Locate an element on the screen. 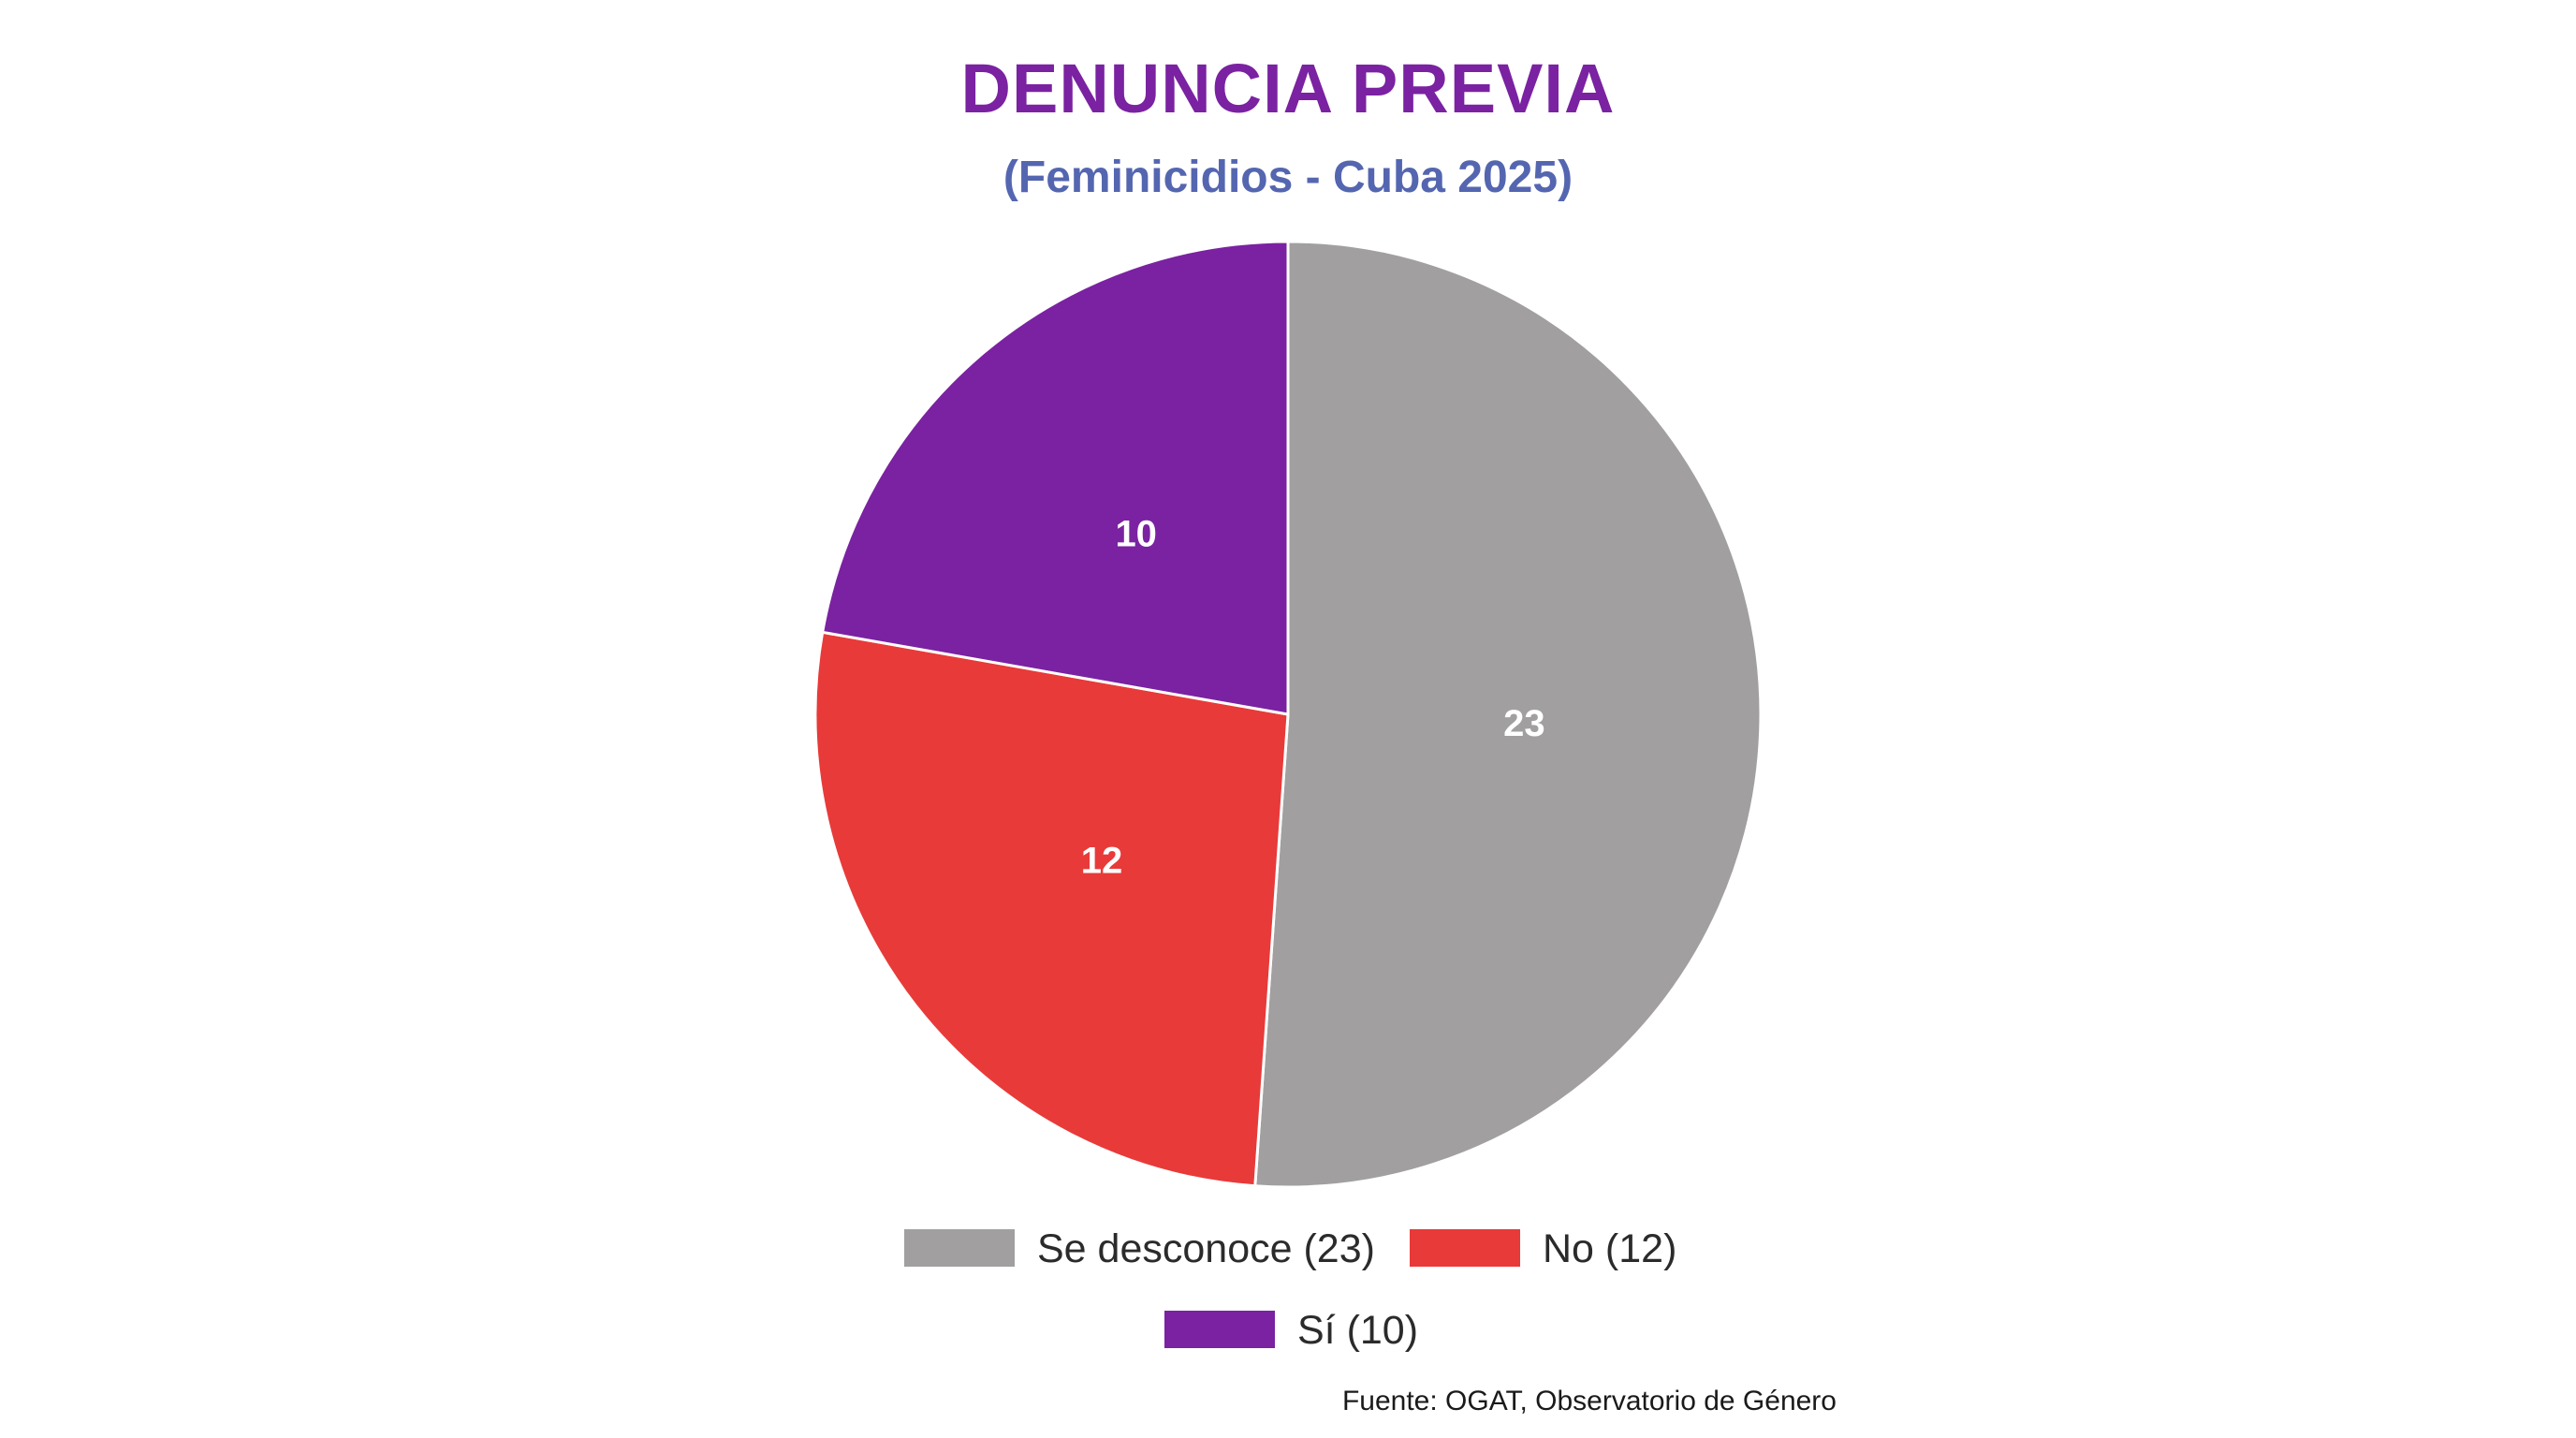  legend-label-2: Sí (10) is located at coordinates (1357, 1330).